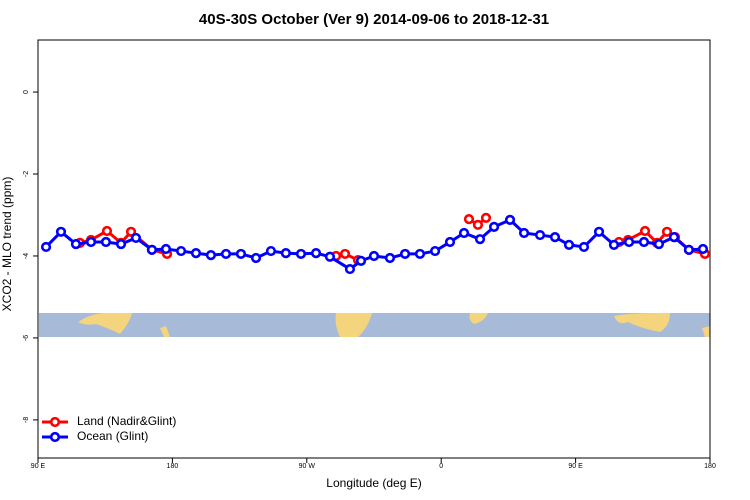 This screenshot has height=500, width=750. Describe the element at coordinates (441, 466) in the screenshot. I see `x-tick-label: 0` at that location.